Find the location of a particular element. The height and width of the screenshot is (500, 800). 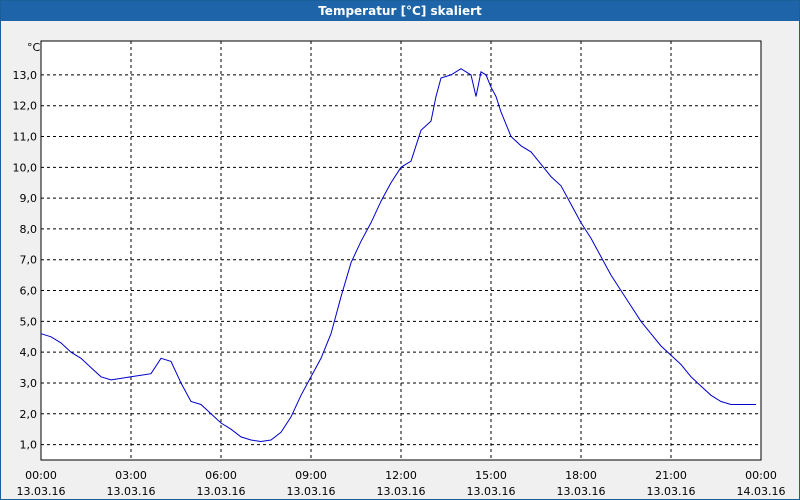

y-tick-label: 5,0 is located at coordinates (29, 321).